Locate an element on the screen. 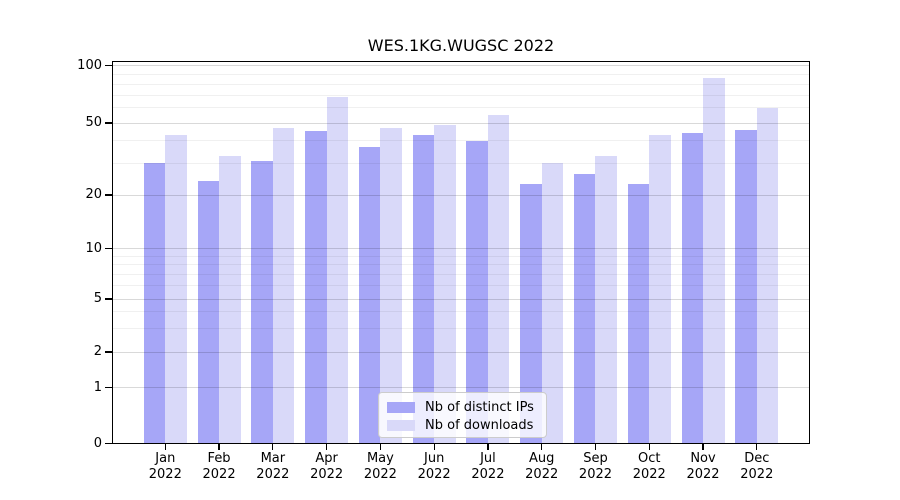  x-axis-tick-label: Apr 2022 is located at coordinates (327, 467).